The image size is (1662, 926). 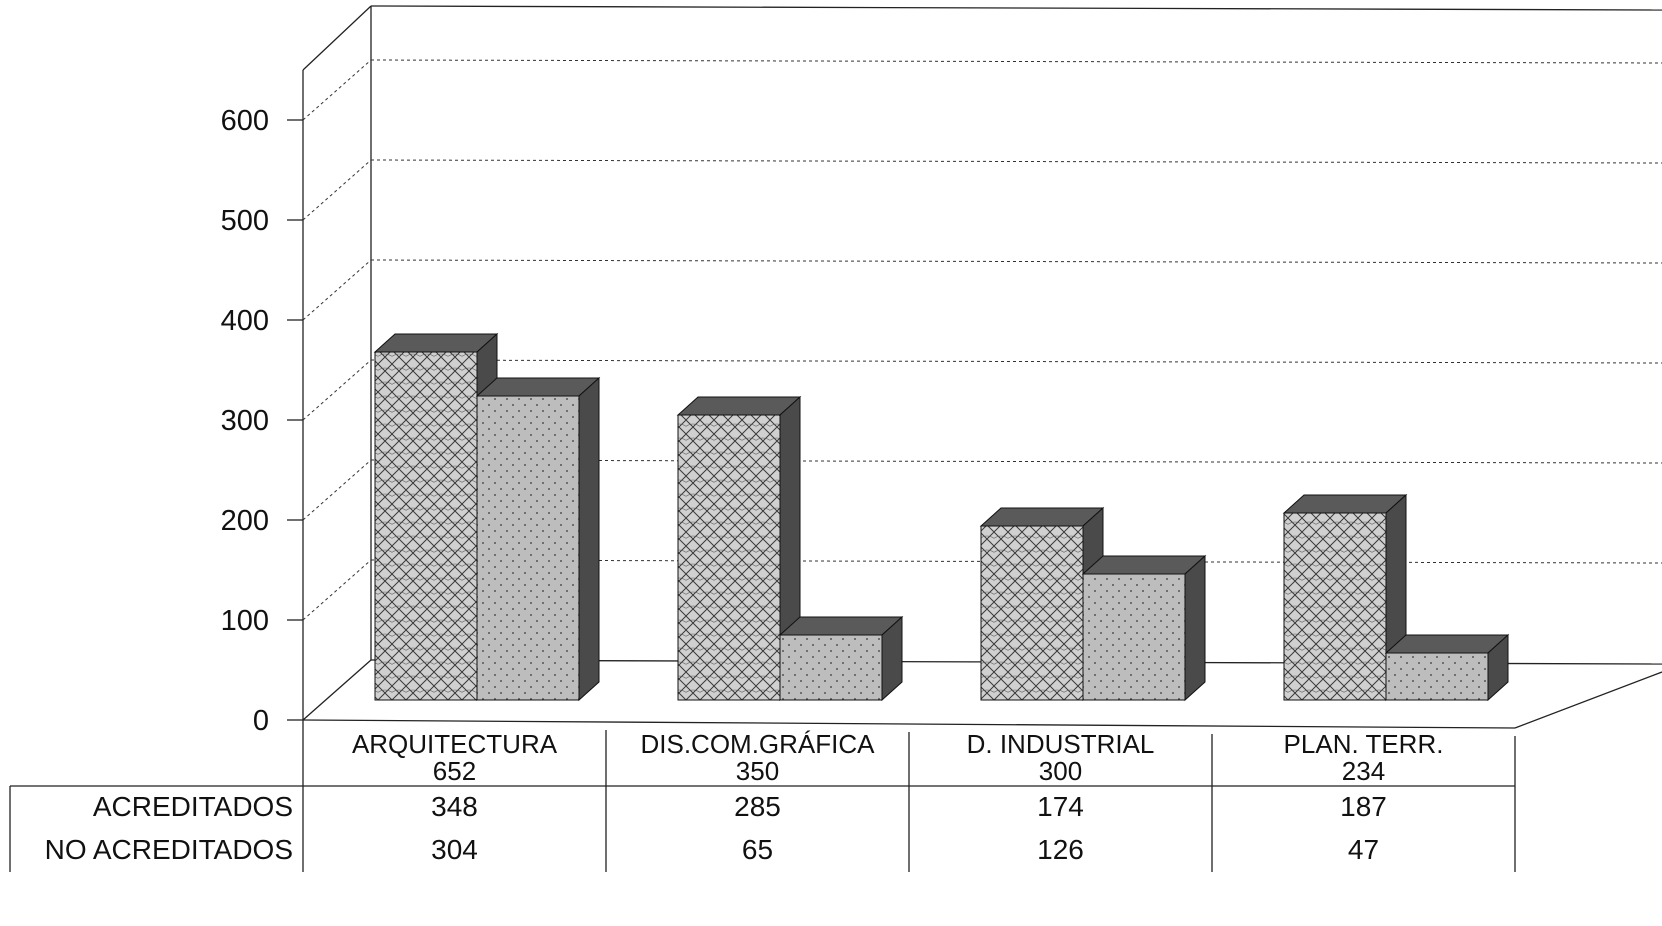 What do you see at coordinates (1016, 8) in the screenshot?
I see `back-wall-top` at bounding box center [1016, 8].